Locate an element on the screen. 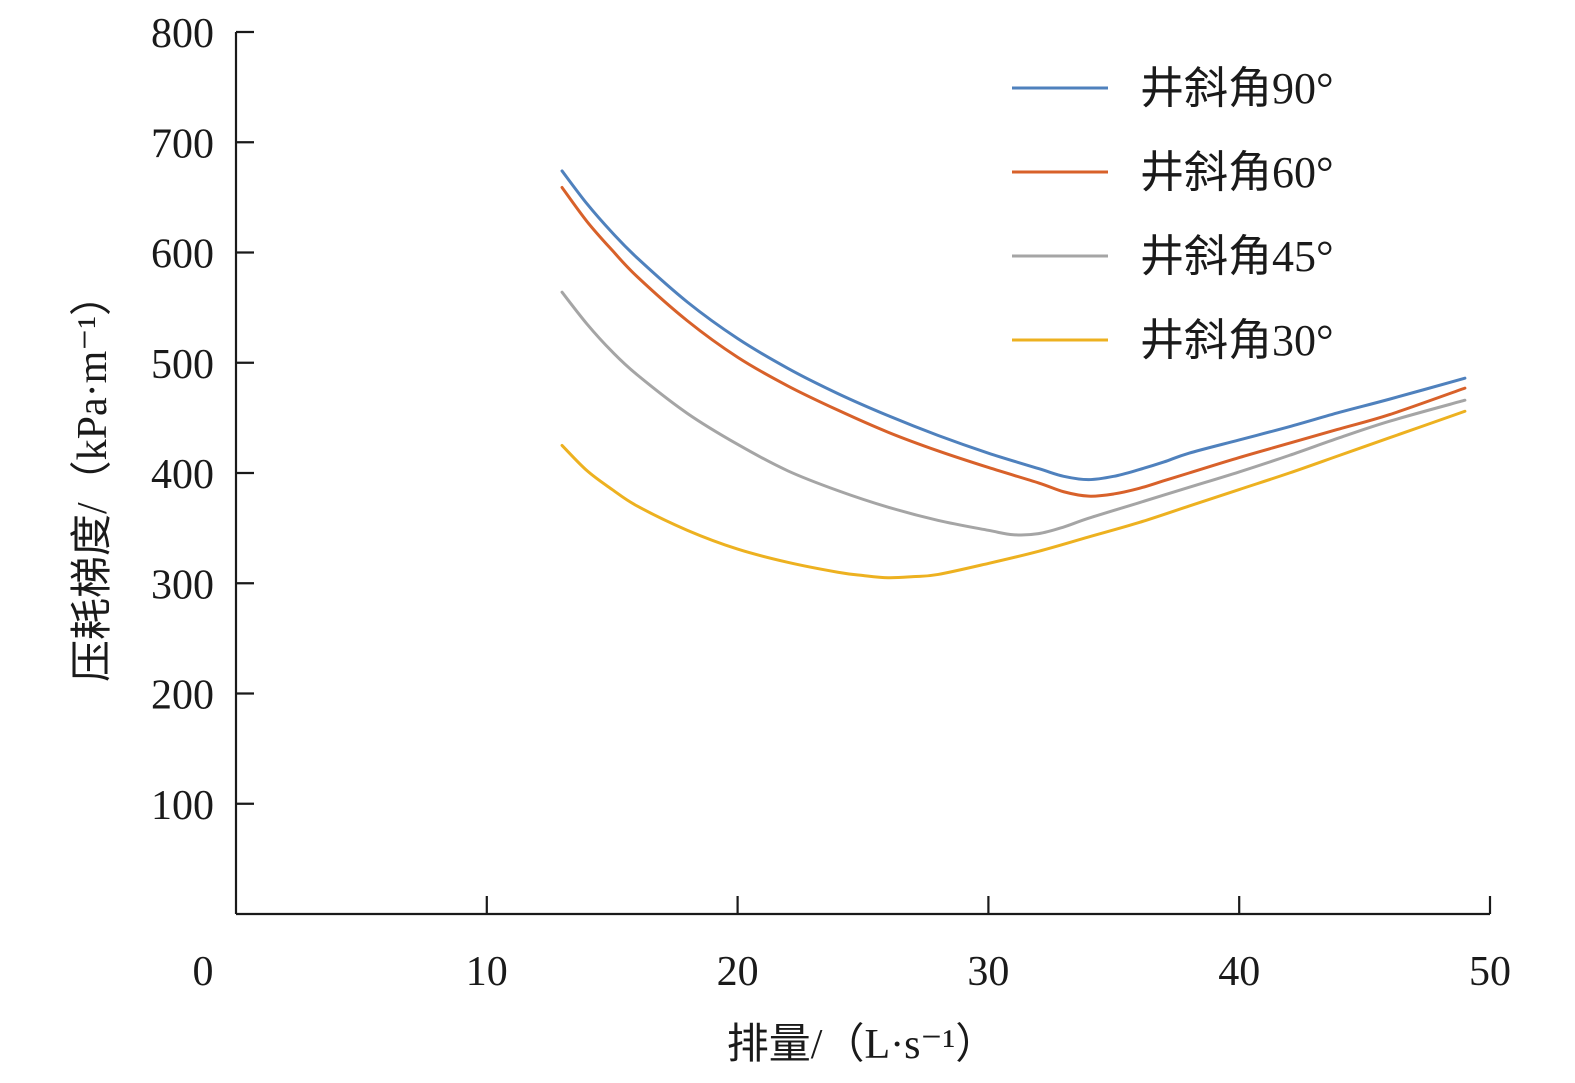 This screenshot has height=1083, width=1575. legend-label-2: 井斜角60° is located at coordinates (1237, 172).